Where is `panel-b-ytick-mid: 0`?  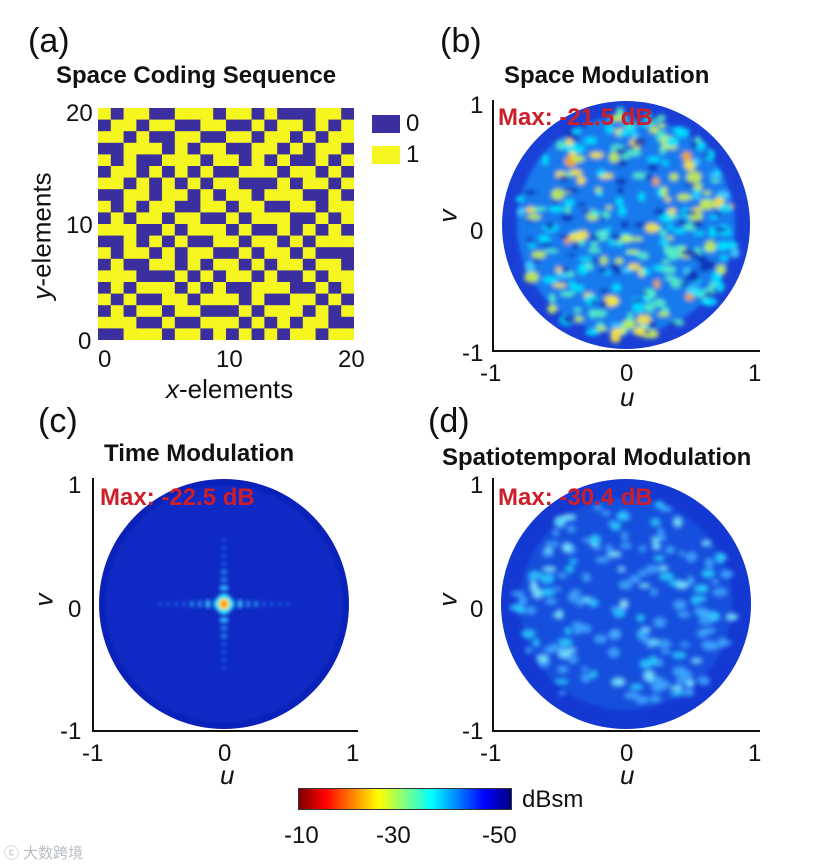 panel-b-ytick-mid: 0 is located at coordinates (477, 231).